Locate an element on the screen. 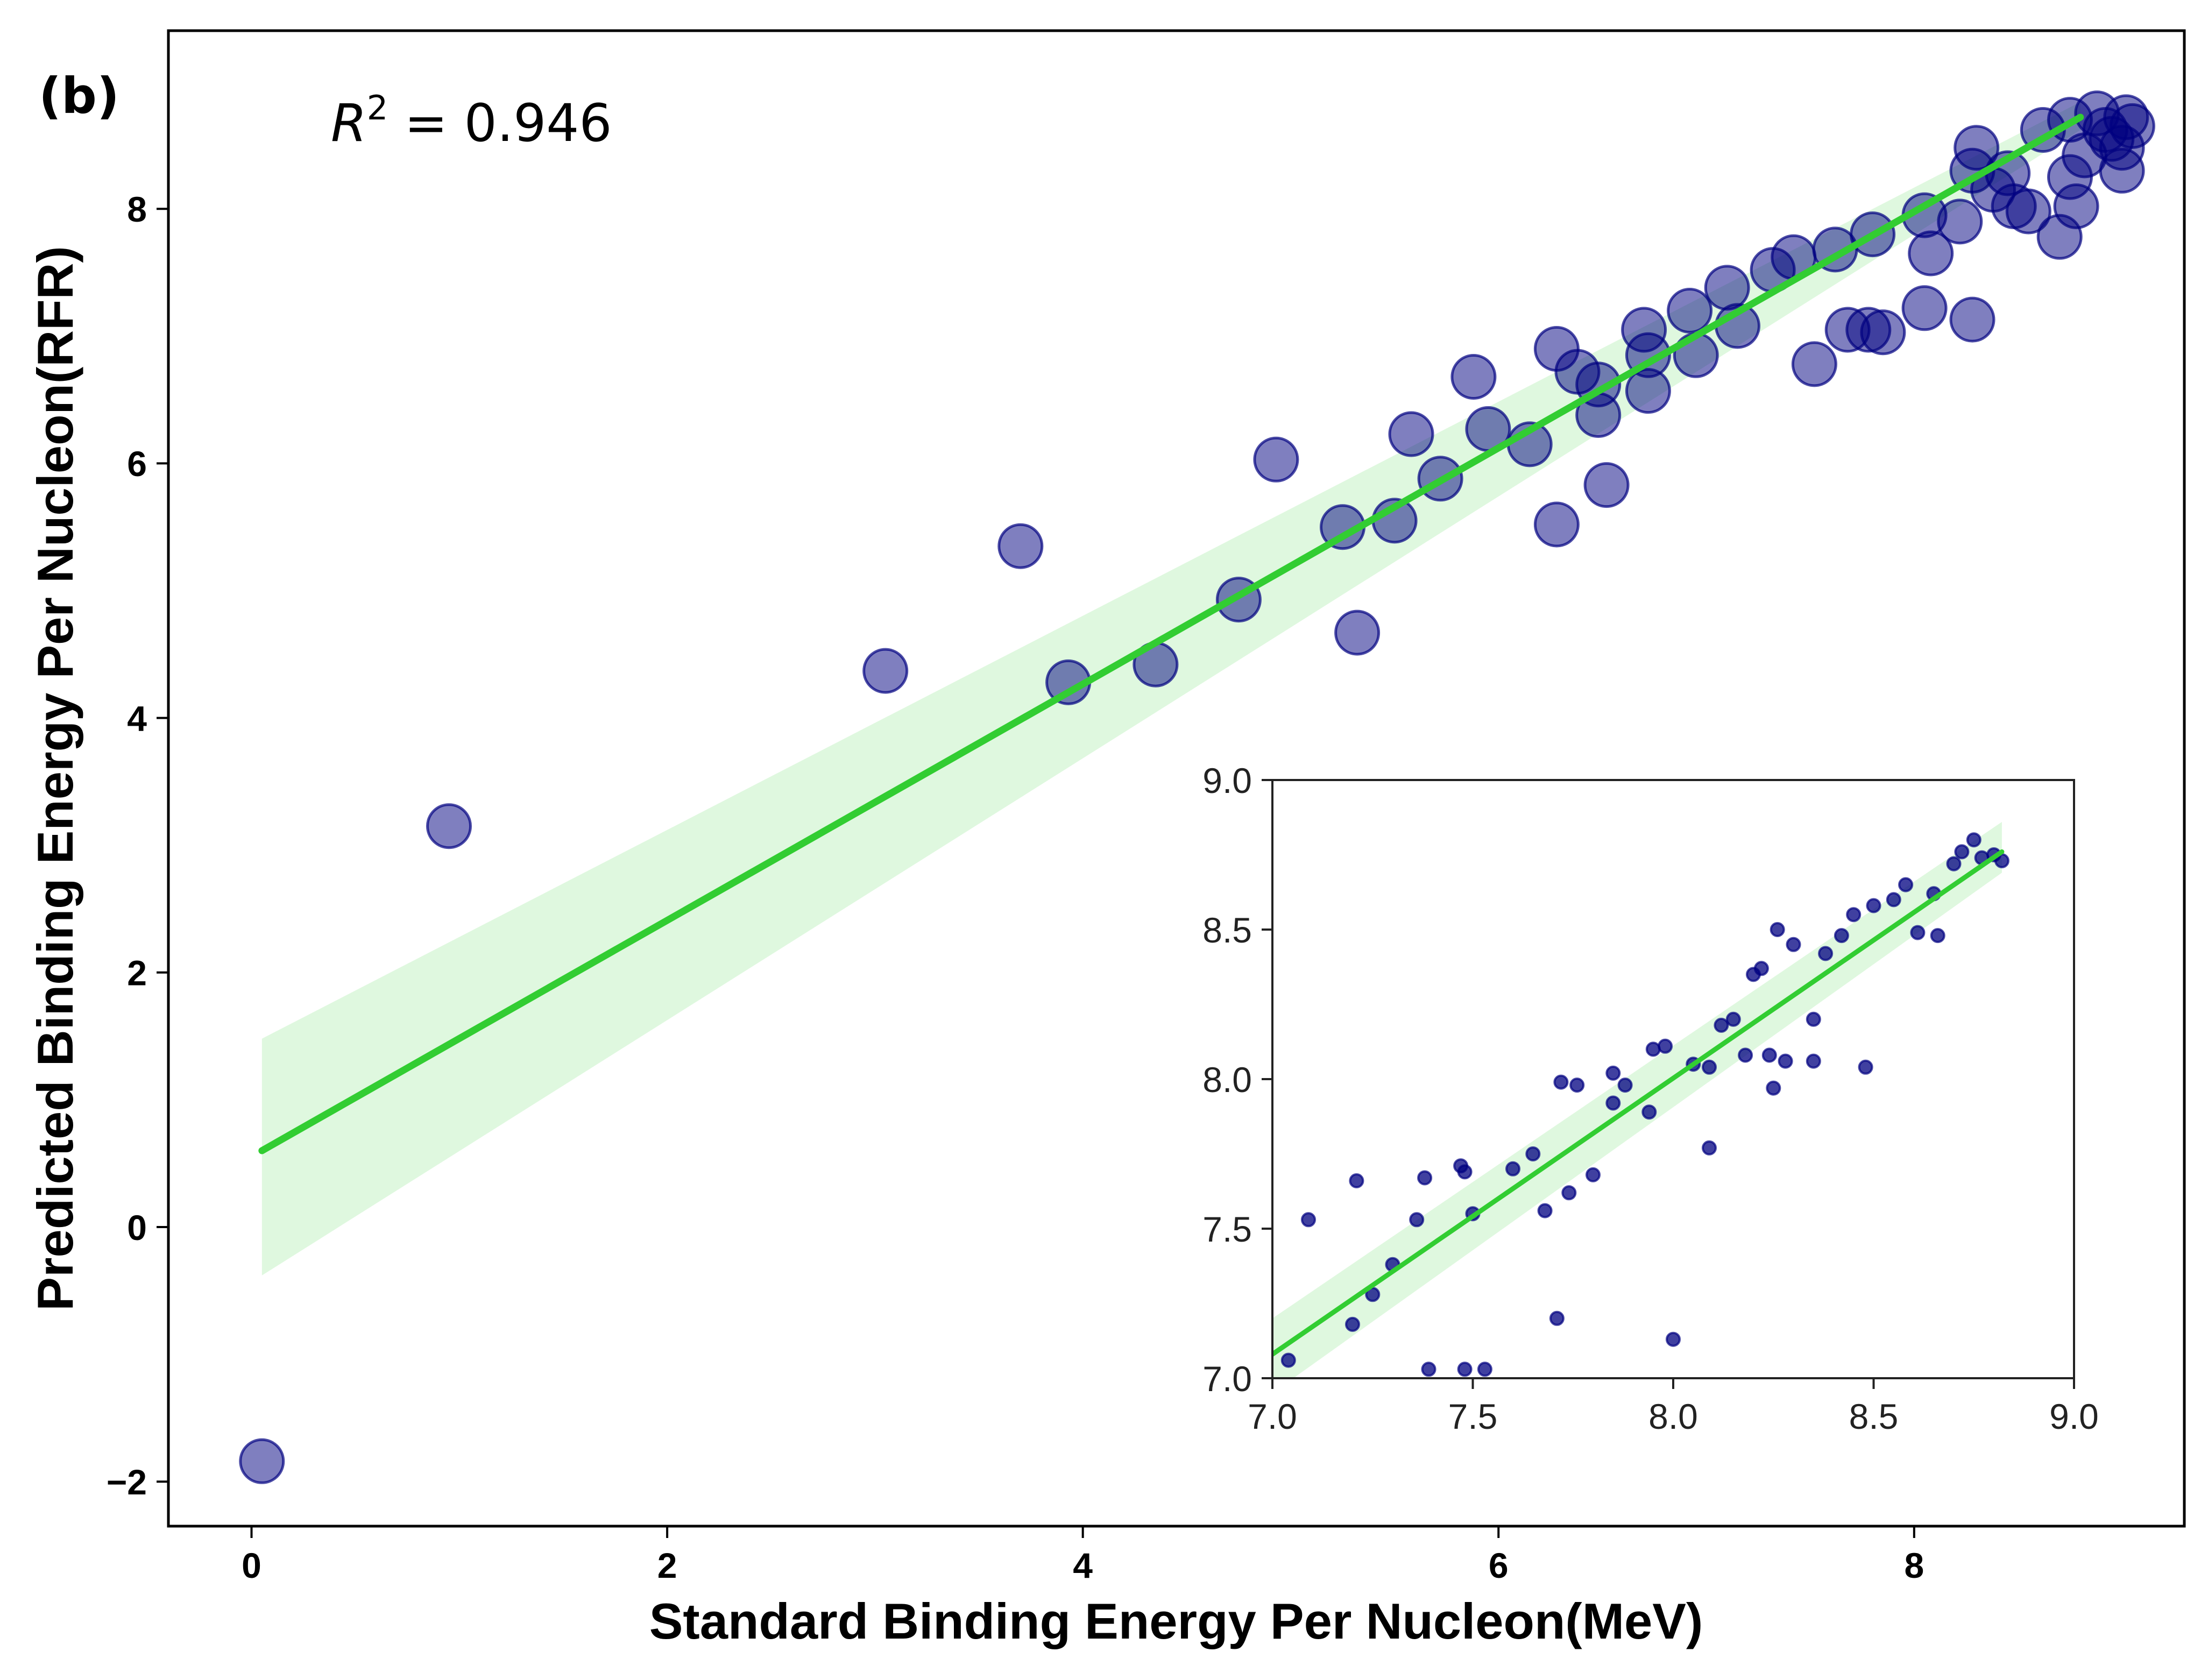  main-x-tick-label: 4 is located at coordinates (1083, 1565).